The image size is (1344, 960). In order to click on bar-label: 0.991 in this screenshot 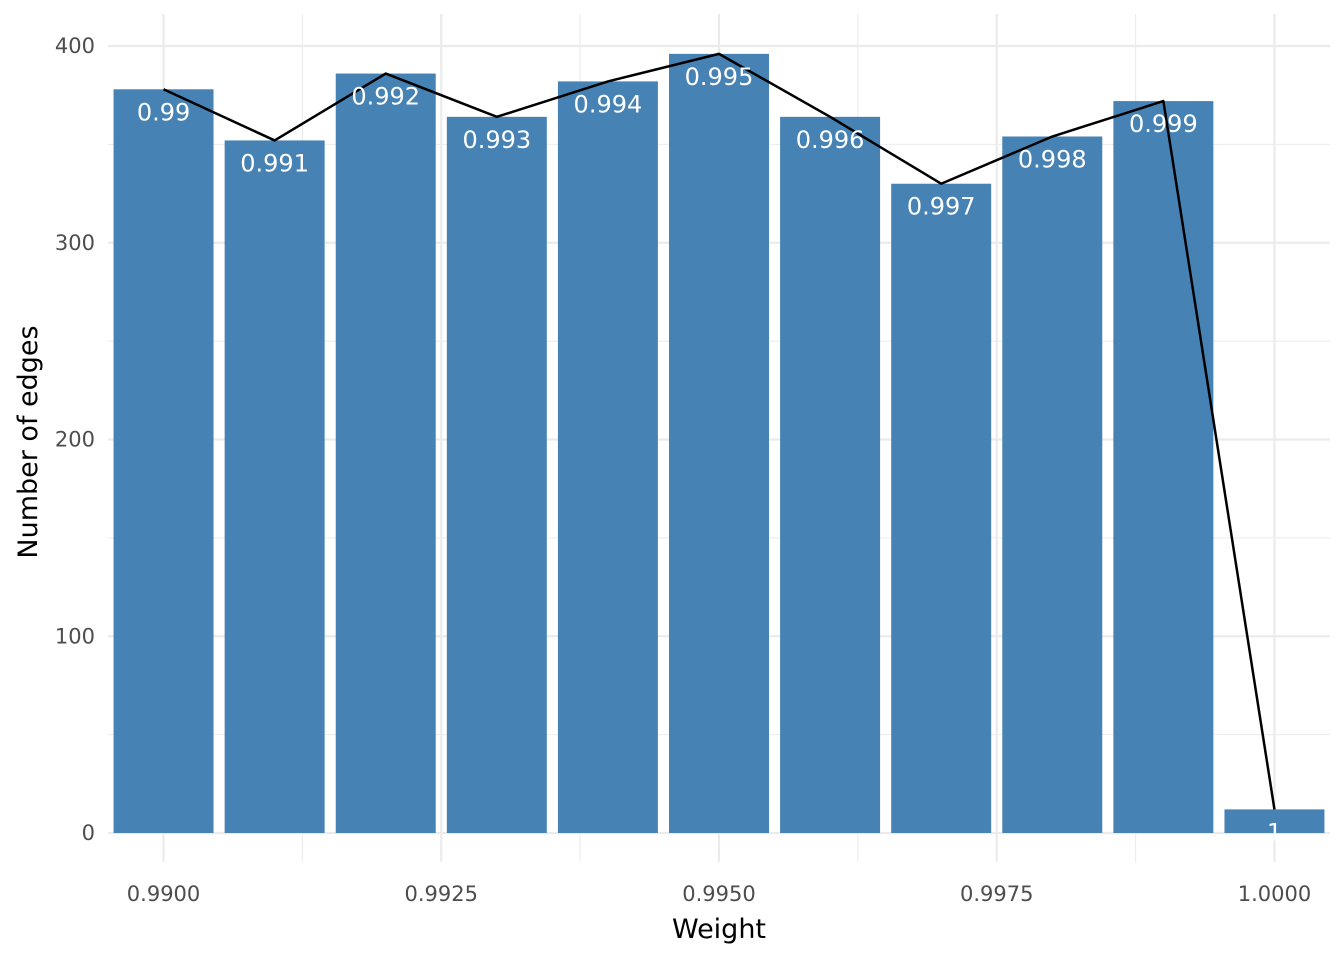, I will do `click(274, 163)`.